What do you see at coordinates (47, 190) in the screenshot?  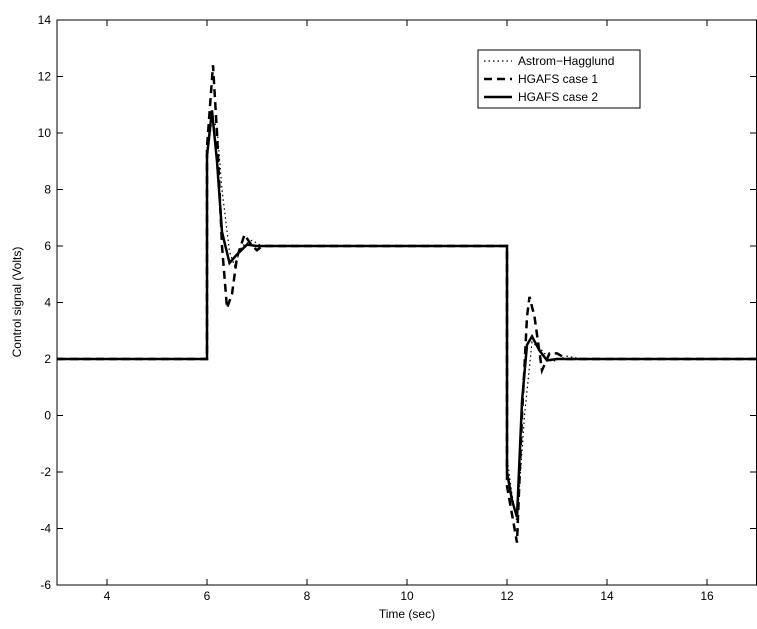 I see `y-tick-label: 8` at bounding box center [47, 190].